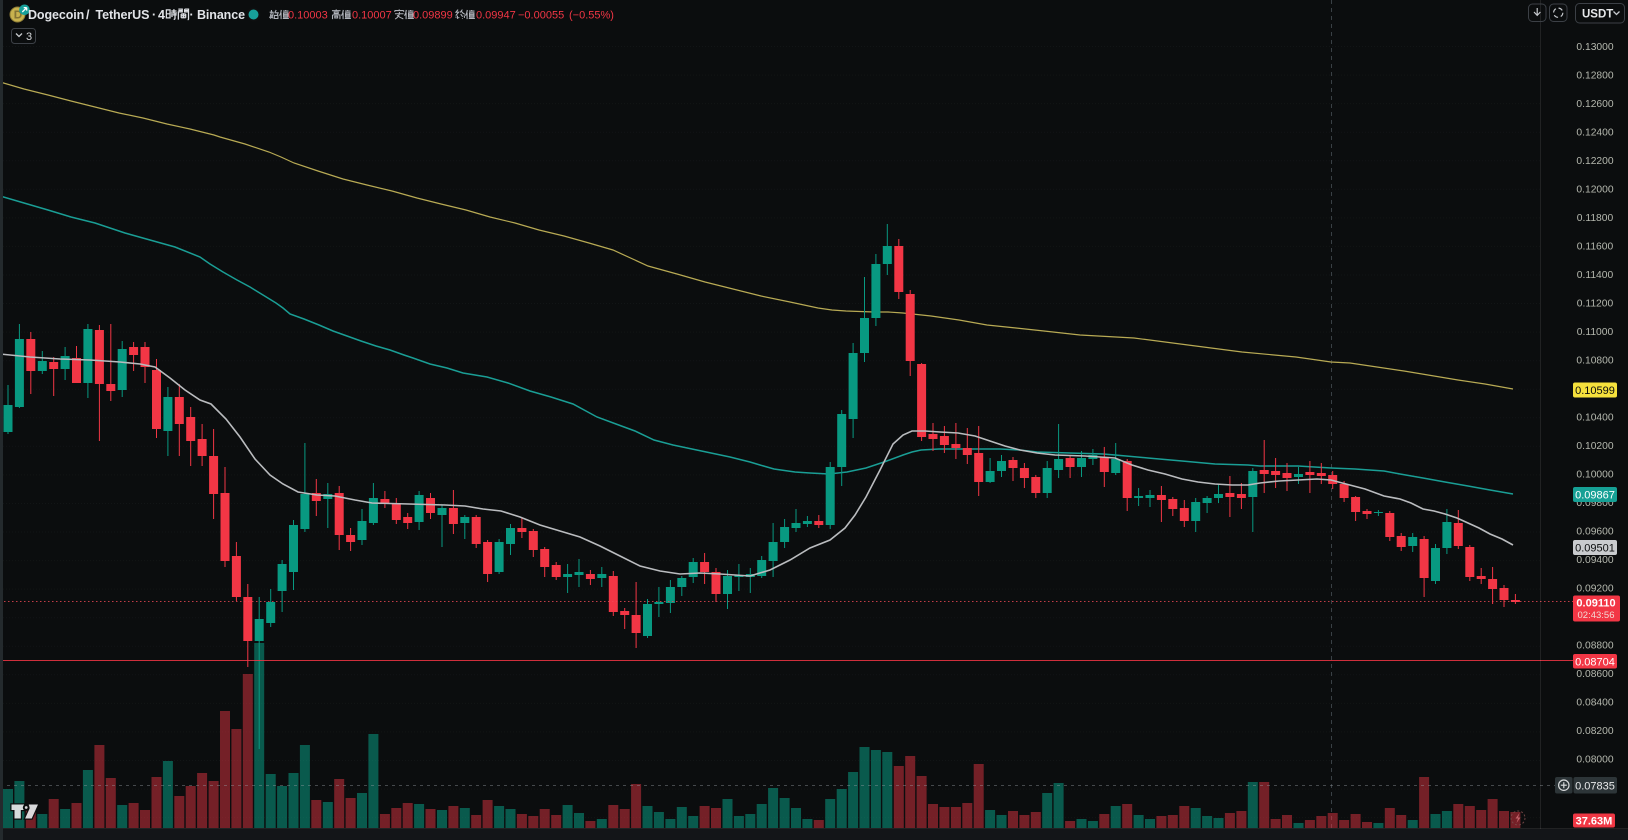 Image resolution: width=1628 pixels, height=840 pixels. I want to click on svg-text: 0.09600, so click(1594, 531).